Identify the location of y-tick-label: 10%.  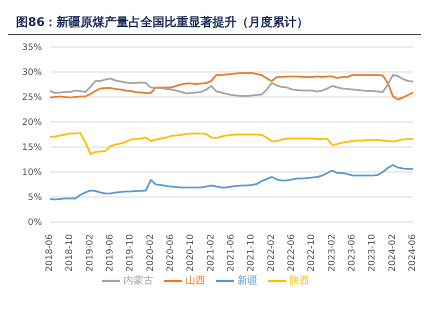
(32, 173).